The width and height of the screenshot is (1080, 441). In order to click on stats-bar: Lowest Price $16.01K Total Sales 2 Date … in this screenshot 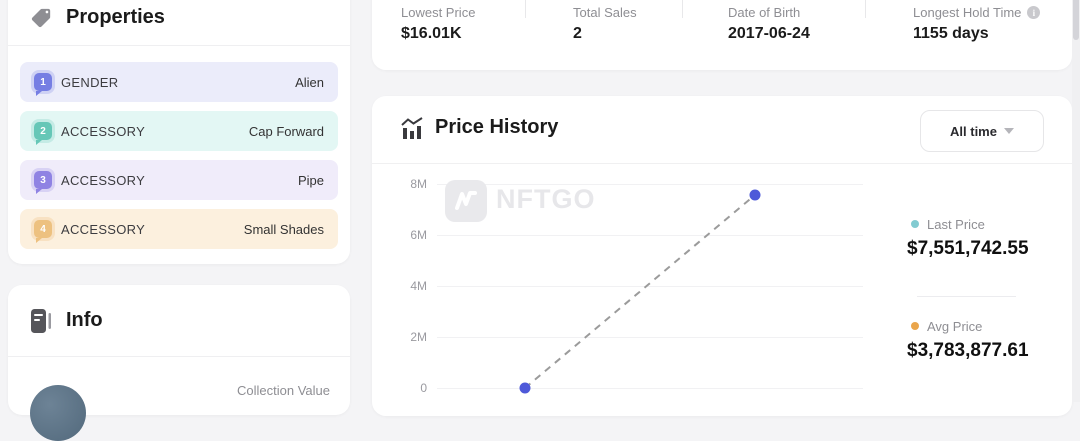, I will do `click(722, 35)`.